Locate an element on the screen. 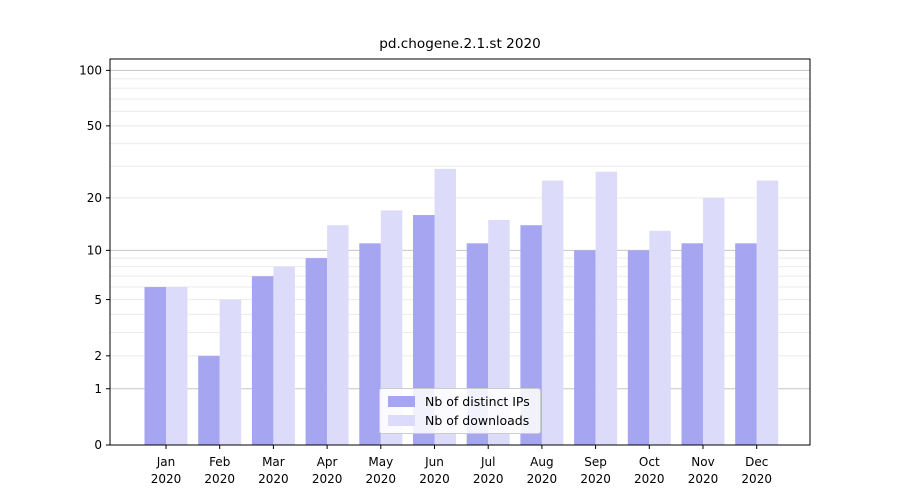  legend-label-distinct-ips: Nb of distinct IPs is located at coordinates (477, 401).